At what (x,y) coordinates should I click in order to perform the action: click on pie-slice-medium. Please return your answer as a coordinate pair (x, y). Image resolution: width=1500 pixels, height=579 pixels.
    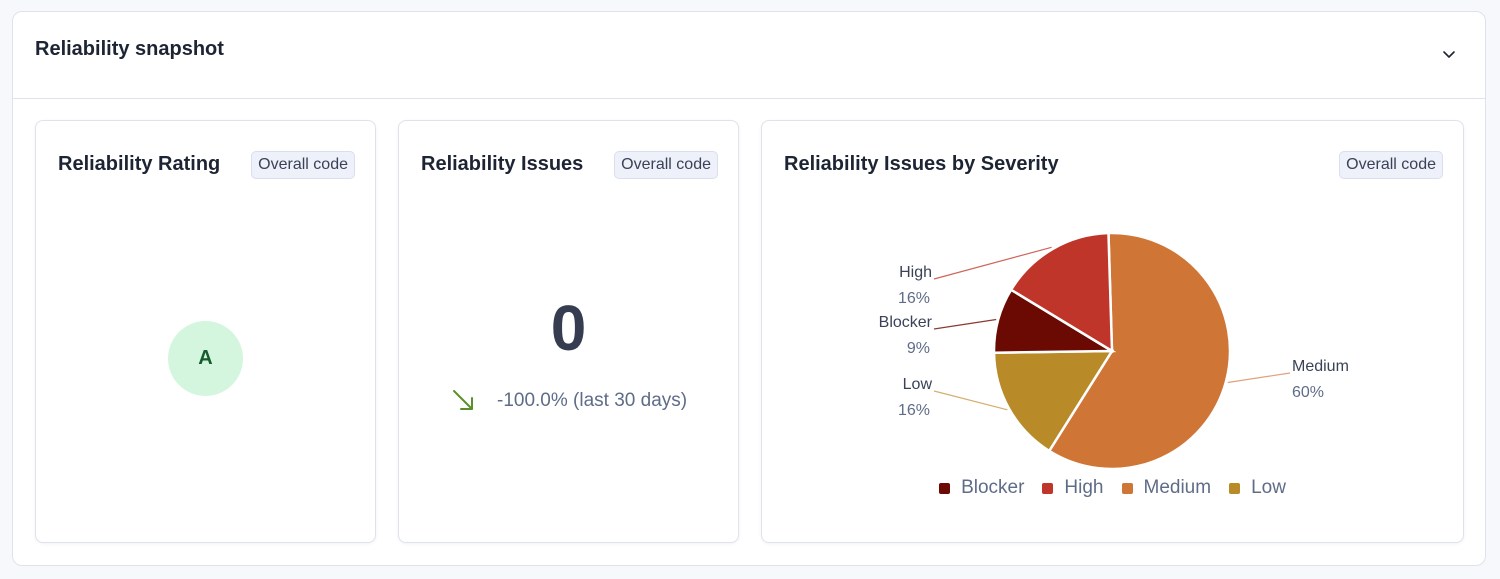
    Looking at the image, I should click on (1139, 351).